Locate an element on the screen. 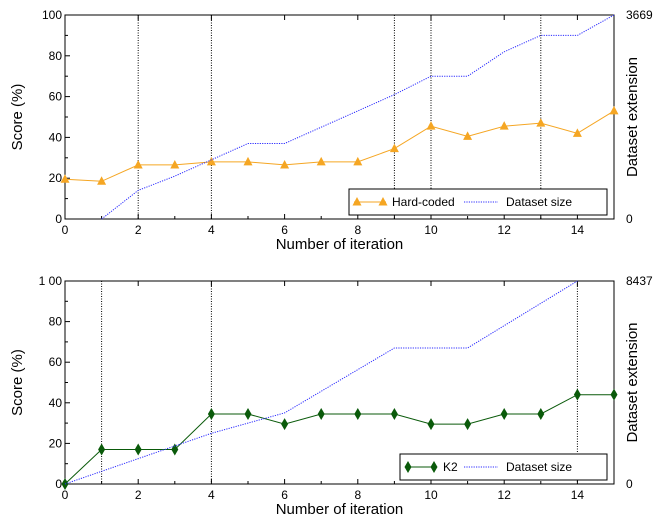 The image size is (667, 521). legend-label-score: K2 is located at coordinates (450, 467).